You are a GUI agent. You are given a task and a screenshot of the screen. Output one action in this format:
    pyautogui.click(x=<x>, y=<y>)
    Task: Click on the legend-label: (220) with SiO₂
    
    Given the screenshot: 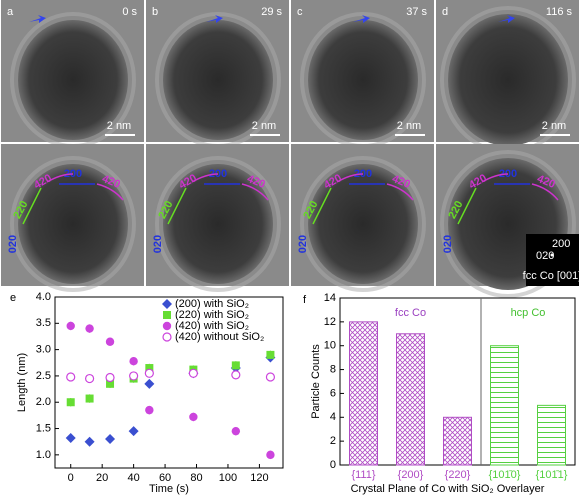 What is the action you would take?
    pyautogui.click(x=212, y=315)
    